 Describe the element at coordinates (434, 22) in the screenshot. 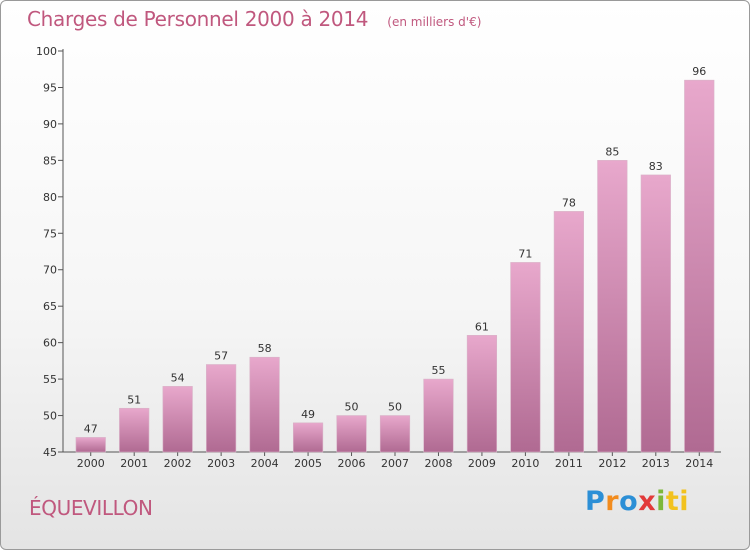

I see `chart-subtitle: (en milliers d'€)` at that location.